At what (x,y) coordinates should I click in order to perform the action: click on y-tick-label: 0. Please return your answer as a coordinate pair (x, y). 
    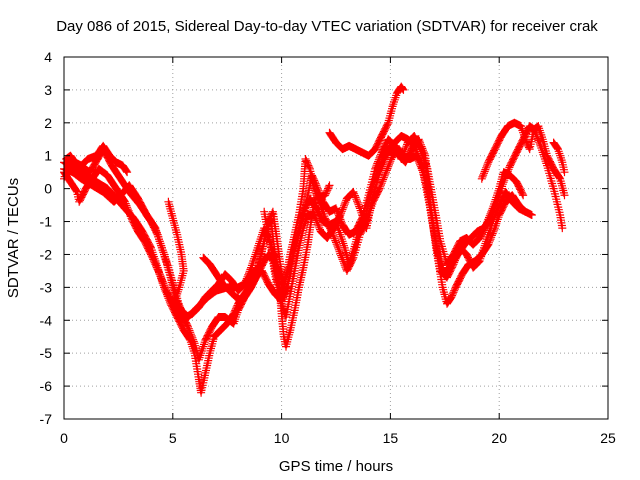
    Looking at the image, I should click on (48, 189).